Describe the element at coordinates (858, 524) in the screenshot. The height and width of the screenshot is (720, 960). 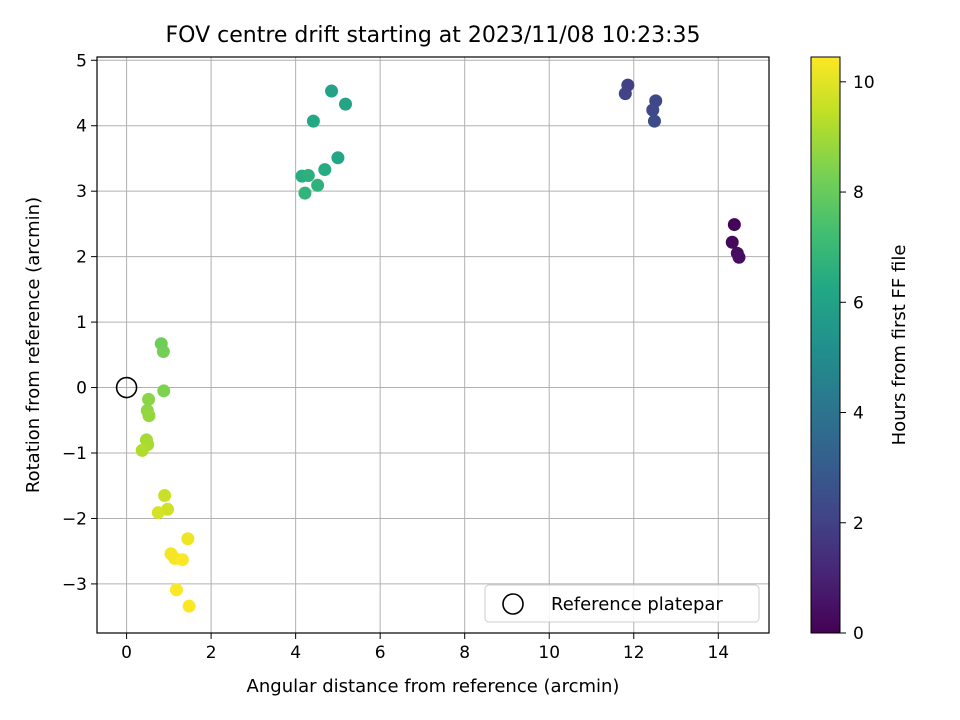
I see `colorbar-tick-label: 2` at that location.